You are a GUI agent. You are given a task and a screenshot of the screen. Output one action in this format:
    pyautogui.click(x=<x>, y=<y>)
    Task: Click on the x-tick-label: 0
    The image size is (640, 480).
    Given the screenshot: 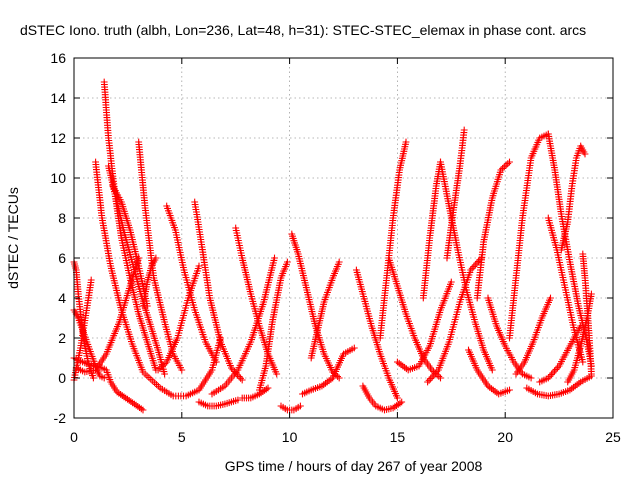 What is the action you would take?
    pyautogui.click(x=74, y=437)
    